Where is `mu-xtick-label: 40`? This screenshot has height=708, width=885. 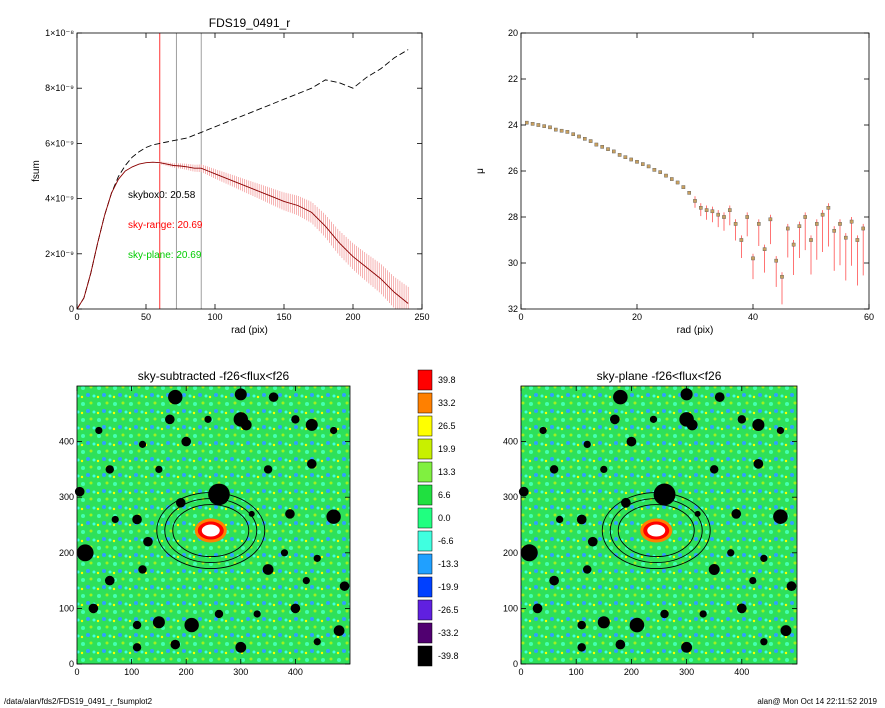 mu-xtick-label: 40 is located at coordinates (753, 317).